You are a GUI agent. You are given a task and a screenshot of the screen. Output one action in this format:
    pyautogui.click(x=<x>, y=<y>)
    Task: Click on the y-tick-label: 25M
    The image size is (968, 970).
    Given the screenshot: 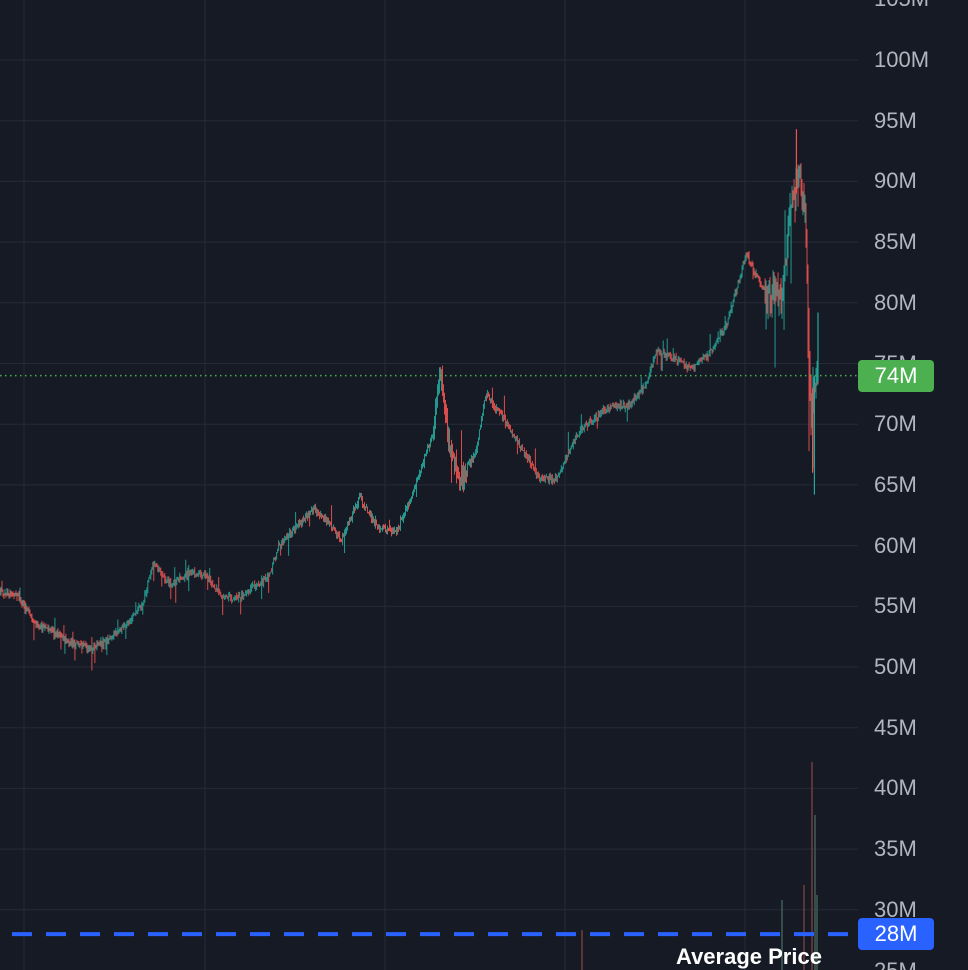 What is the action you would take?
    pyautogui.click(x=895, y=963)
    